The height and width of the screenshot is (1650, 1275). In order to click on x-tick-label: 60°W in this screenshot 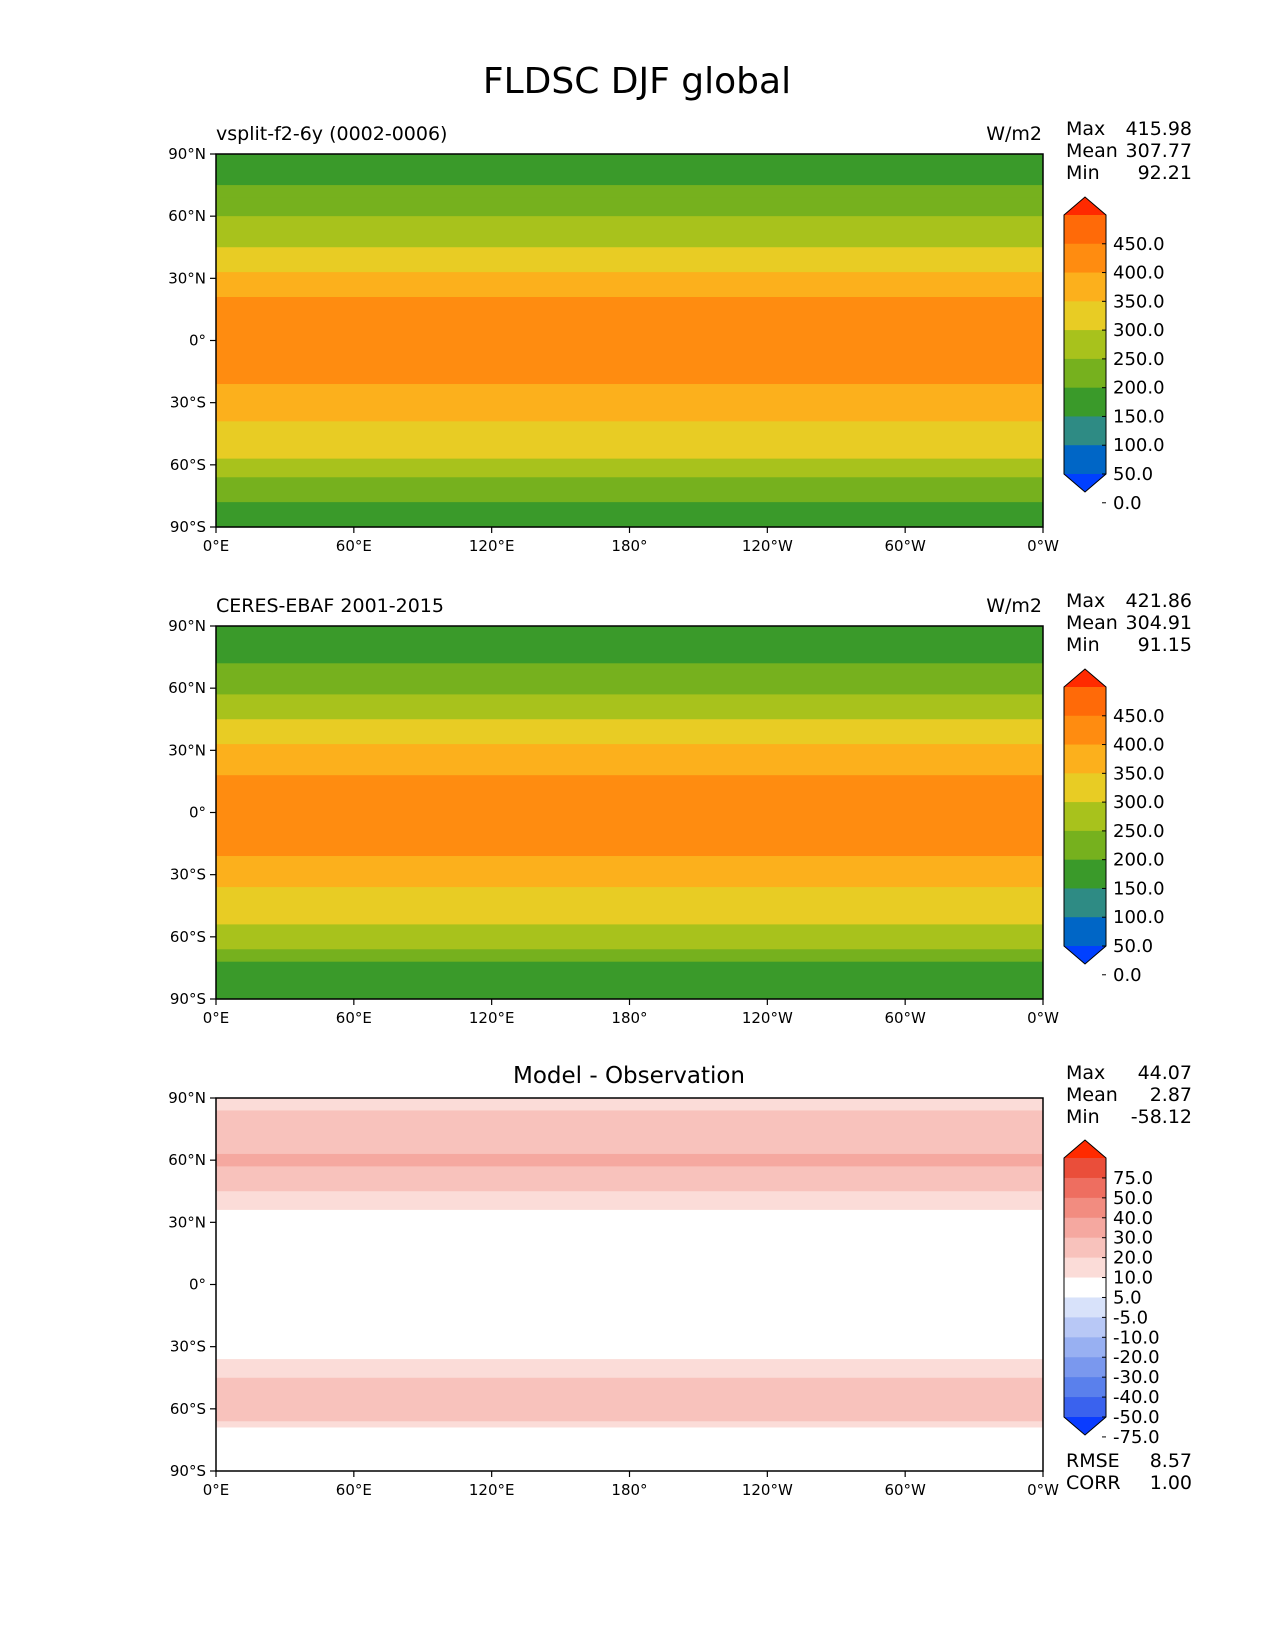, I will do `click(905, 1018)`.